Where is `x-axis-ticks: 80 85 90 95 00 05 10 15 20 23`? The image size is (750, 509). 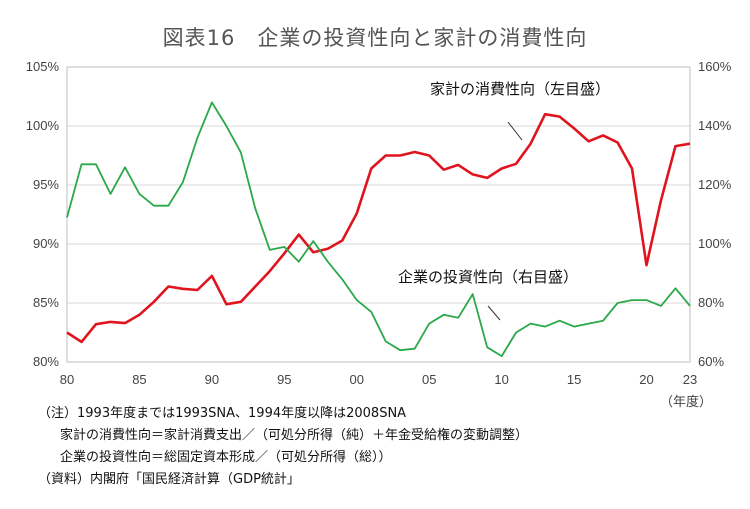
x-axis-ticks: 80 85 90 95 00 05 10 15 20 23 is located at coordinates (378, 379).